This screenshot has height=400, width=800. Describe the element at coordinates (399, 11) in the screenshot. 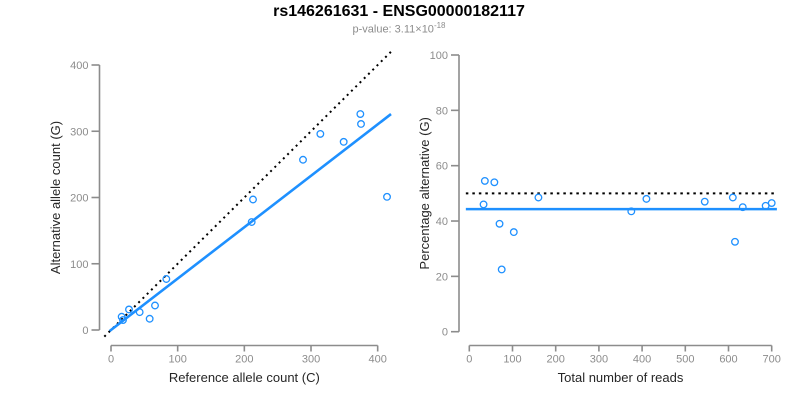

I see `figure-title: rs146261631 - ENSG00000182117` at that location.